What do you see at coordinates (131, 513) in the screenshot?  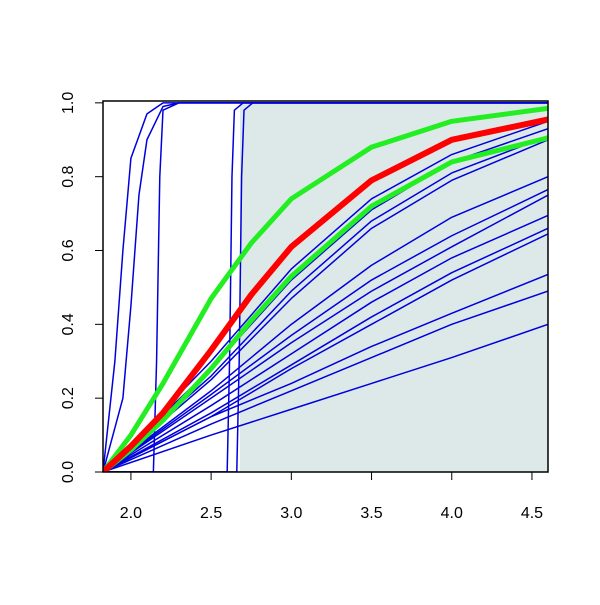 I see `x-tick-label: 2.0` at bounding box center [131, 513].